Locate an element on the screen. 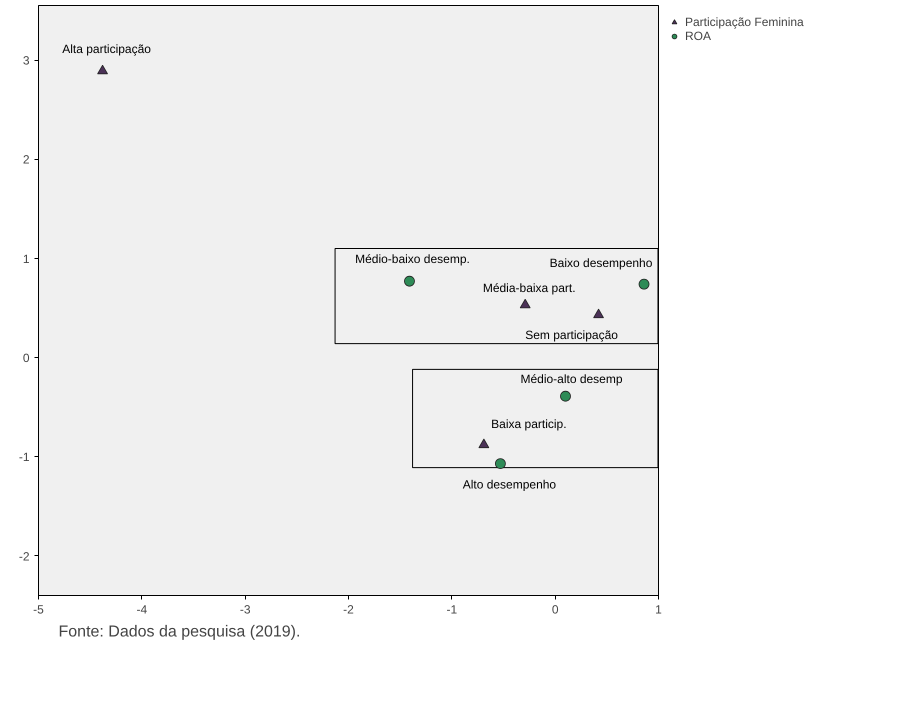  y-tick-label: -1 is located at coordinates (24, 457).